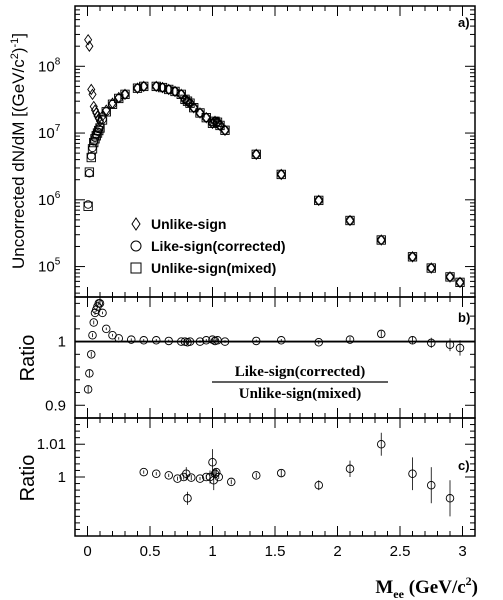  What do you see at coordinates (218, 246) in the screenshot?
I see `legend-label-like-sign-corrected: Like-sign(corrected)` at bounding box center [218, 246].